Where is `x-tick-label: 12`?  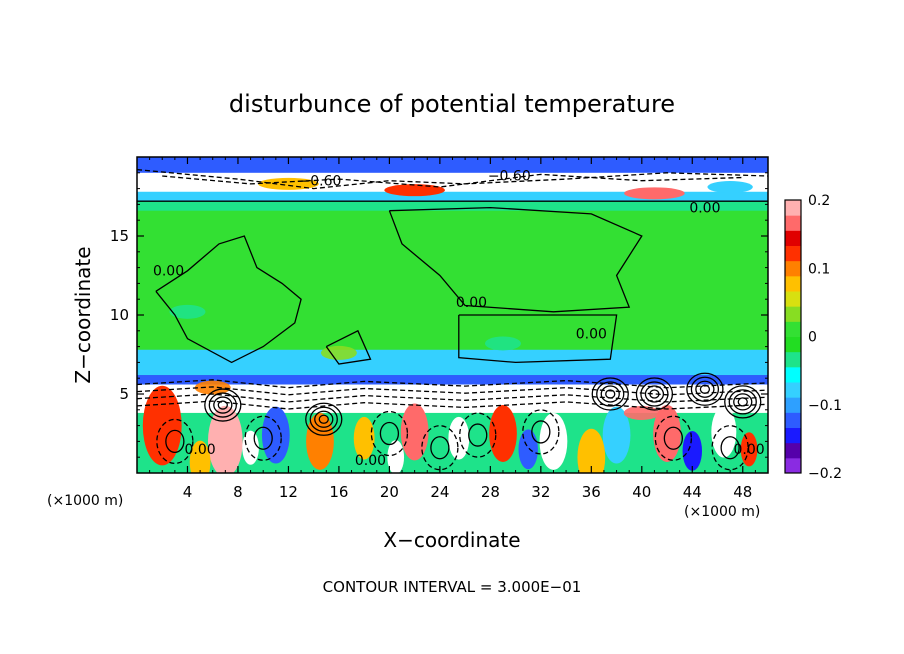
x-tick-label: 12 is located at coordinates (288, 492).